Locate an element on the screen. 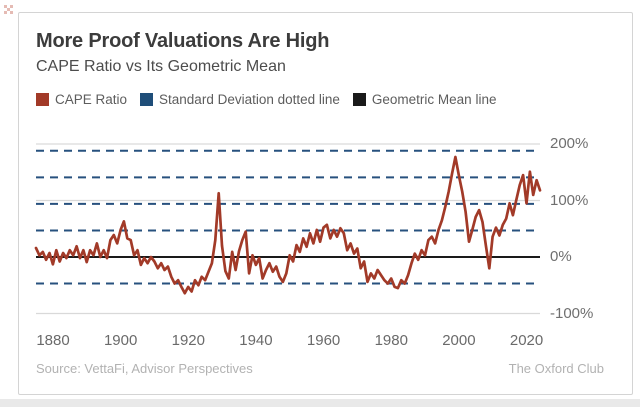 The width and height of the screenshot is (640, 407). x-axis-tick-label: 1920 is located at coordinates (188, 340).